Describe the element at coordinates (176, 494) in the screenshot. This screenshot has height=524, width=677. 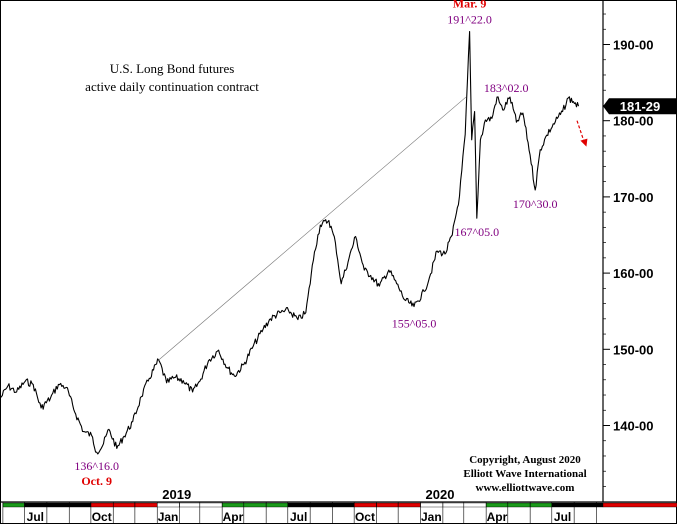
I see `year-label: 2019` at that location.